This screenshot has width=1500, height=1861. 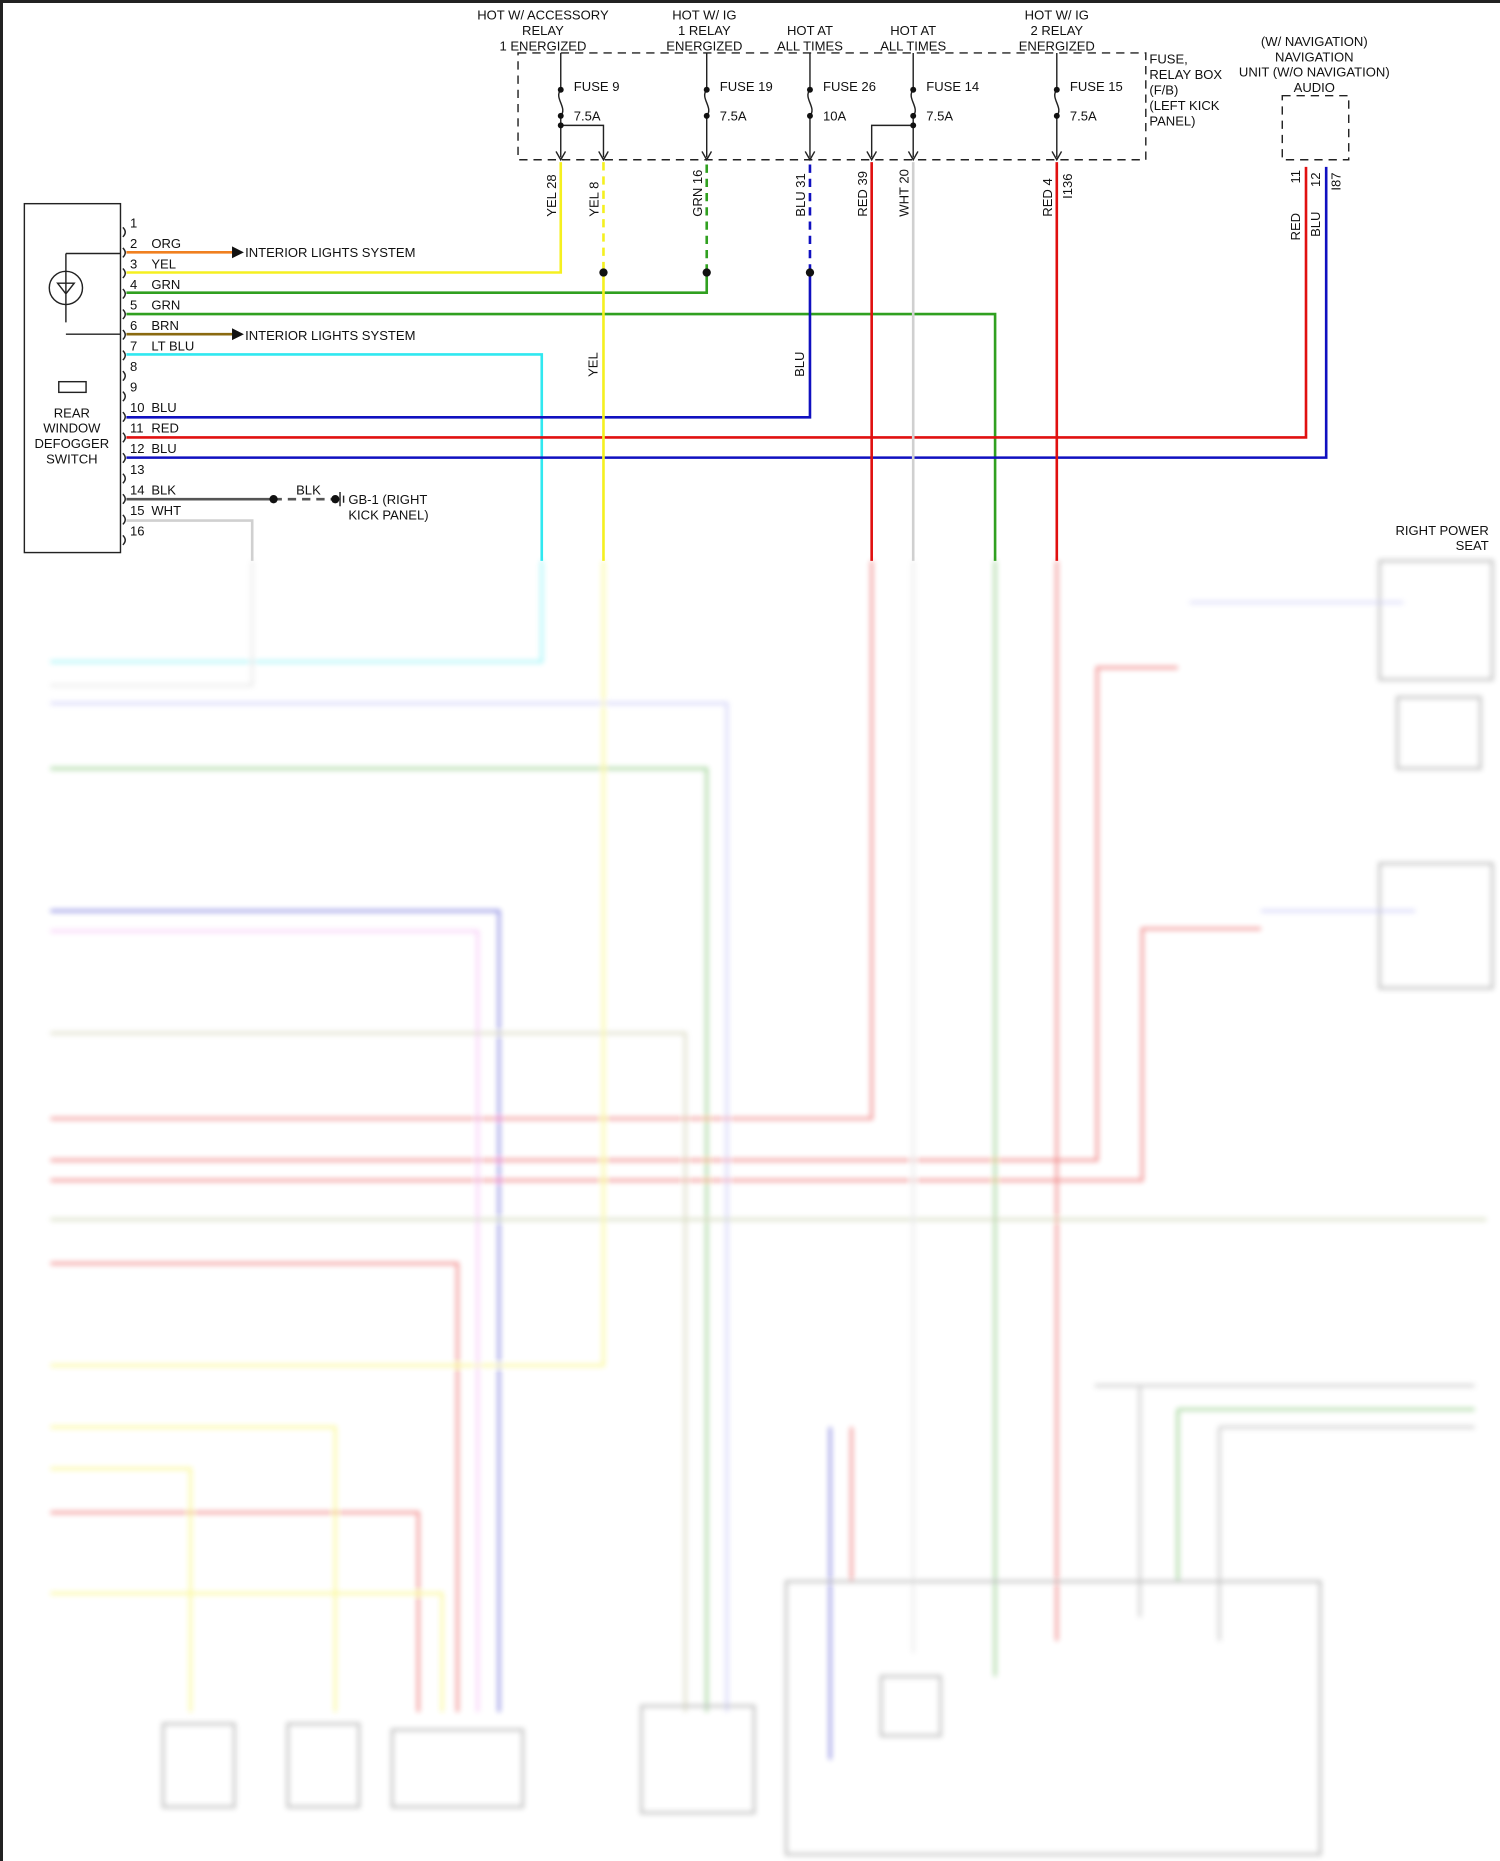 What do you see at coordinates (387, 499) in the screenshot?
I see `ground-label: GB-1 (RIGHT` at bounding box center [387, 499].